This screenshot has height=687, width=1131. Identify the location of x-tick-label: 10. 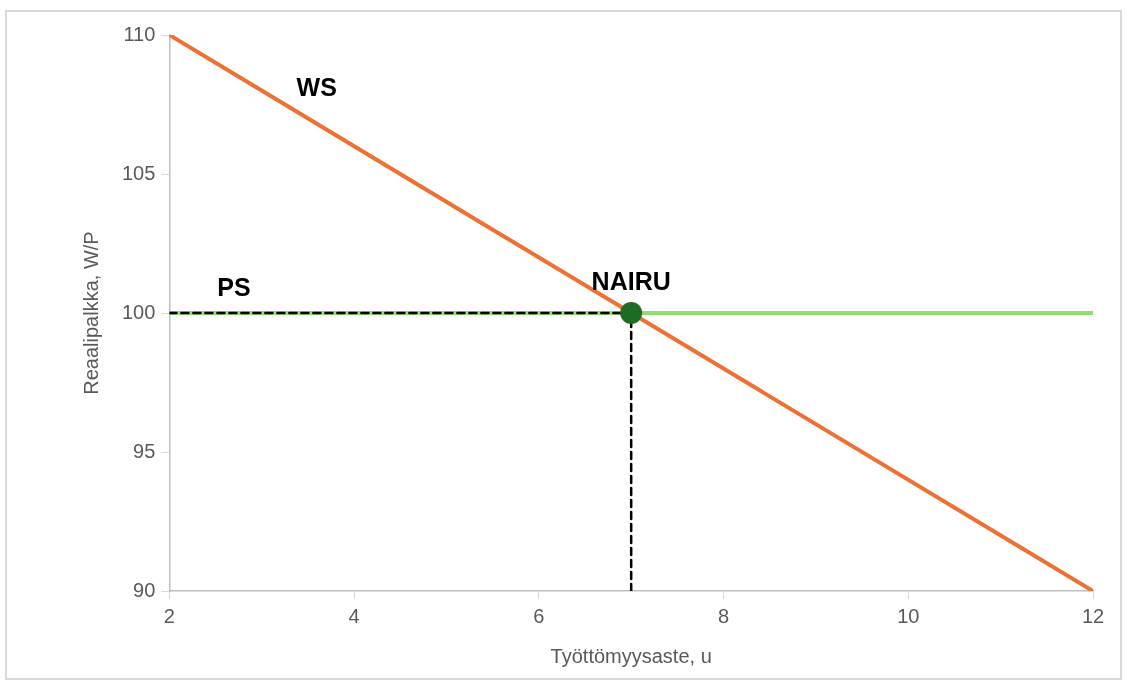
(908, 615).